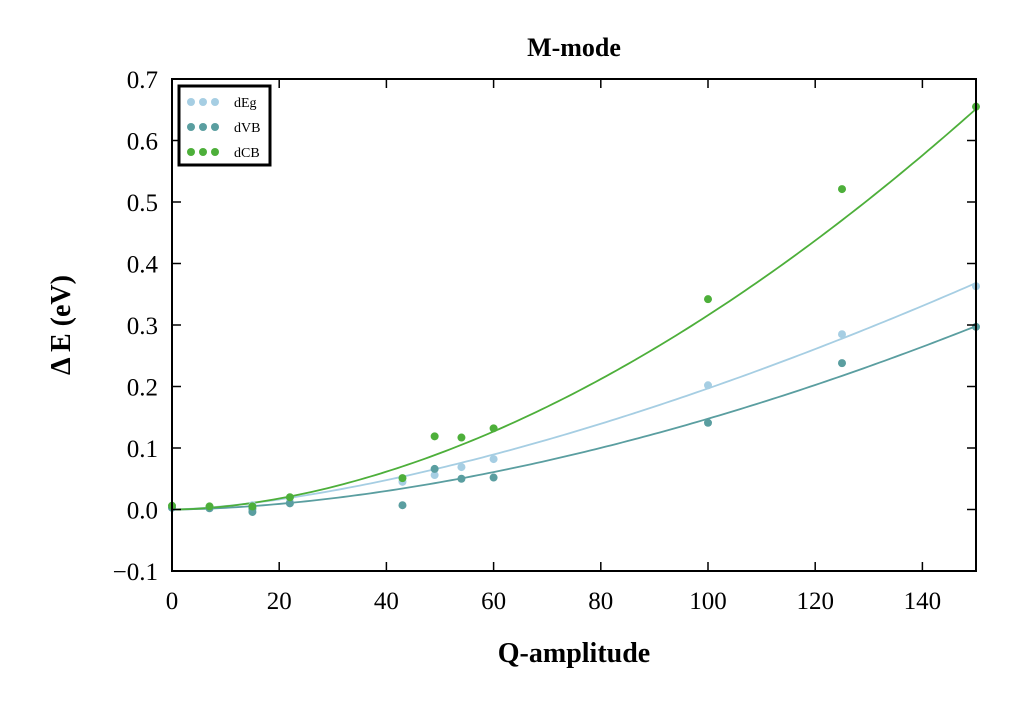 This screenshot has height=705, width=1012. What do you see at coordinates (142, 142) in the screenshot?
I see `y-tick-label: 0.6` at bounding box center [142, 142].